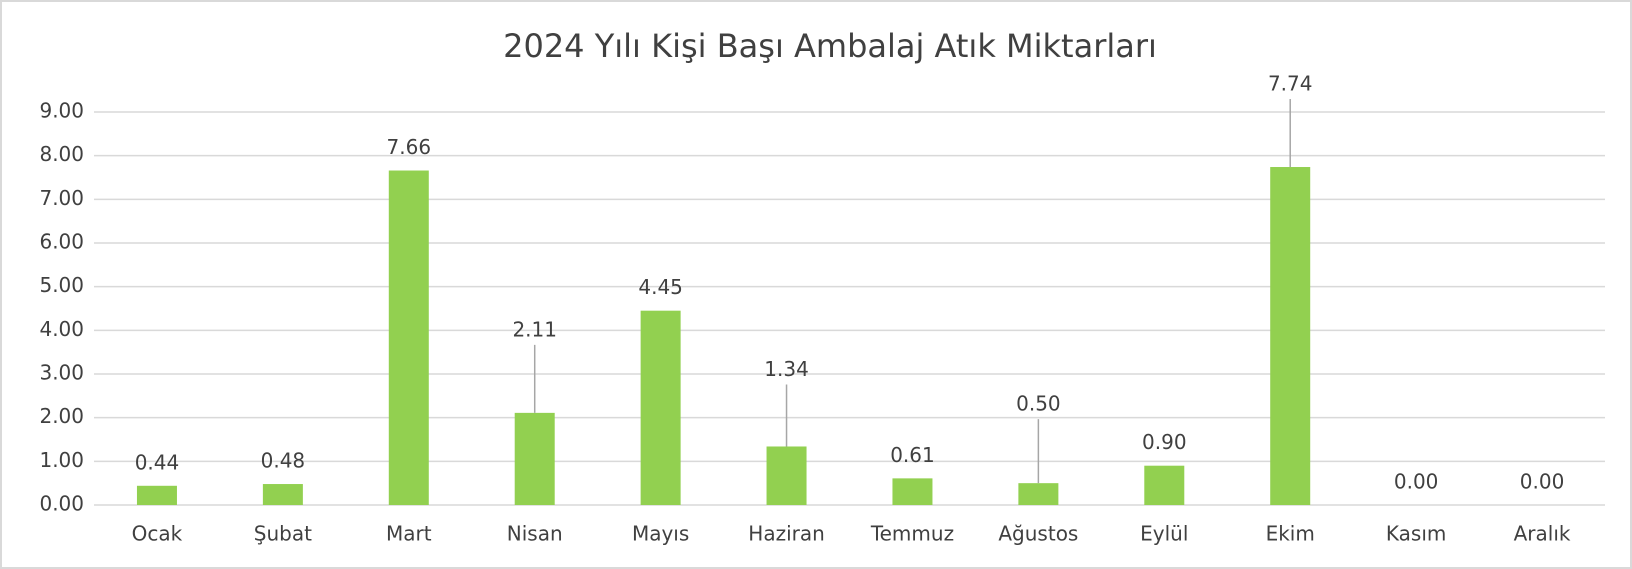 This screenshot has height=569, width=1632. Describe the element at coordinates (157, 462) in the screenshot. I see `data-label: 0.44` at that location.